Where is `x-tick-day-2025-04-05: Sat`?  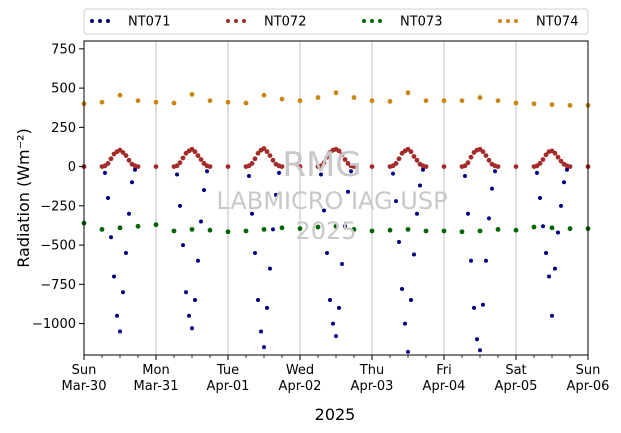 x-tick-day-2025-04-05: Sat is located at coordinates (515, 370).